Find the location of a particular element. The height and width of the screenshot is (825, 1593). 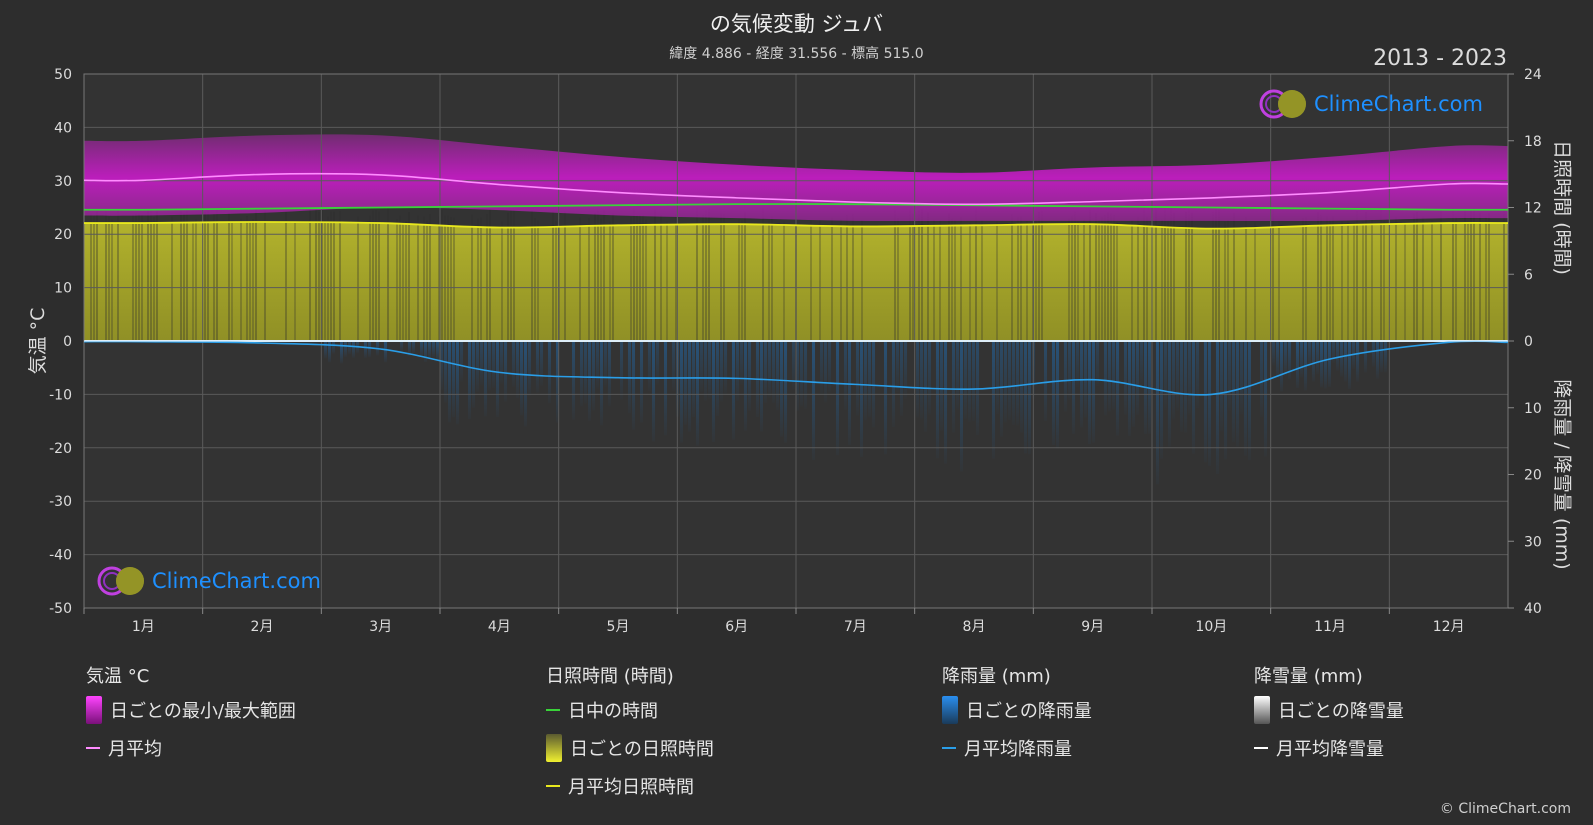

left-tick-label: 20 is located at coordinates (63, 235).